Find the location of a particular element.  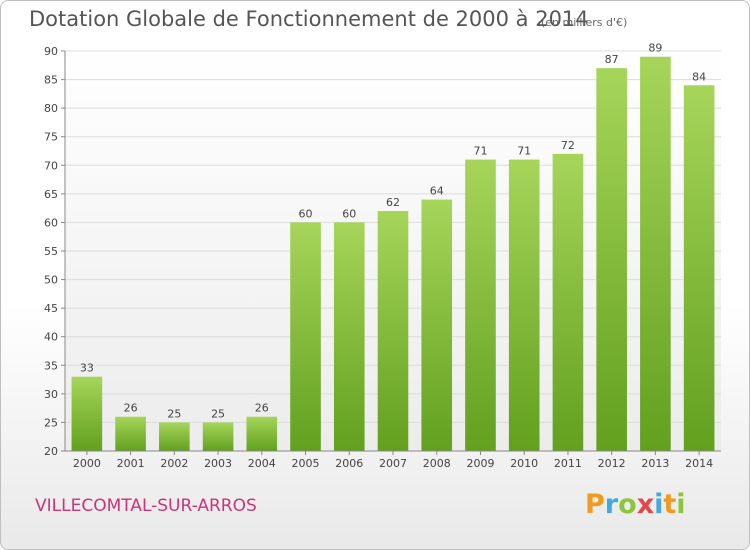

x-tick-label: 2005 is located at coordinates (306, 463).